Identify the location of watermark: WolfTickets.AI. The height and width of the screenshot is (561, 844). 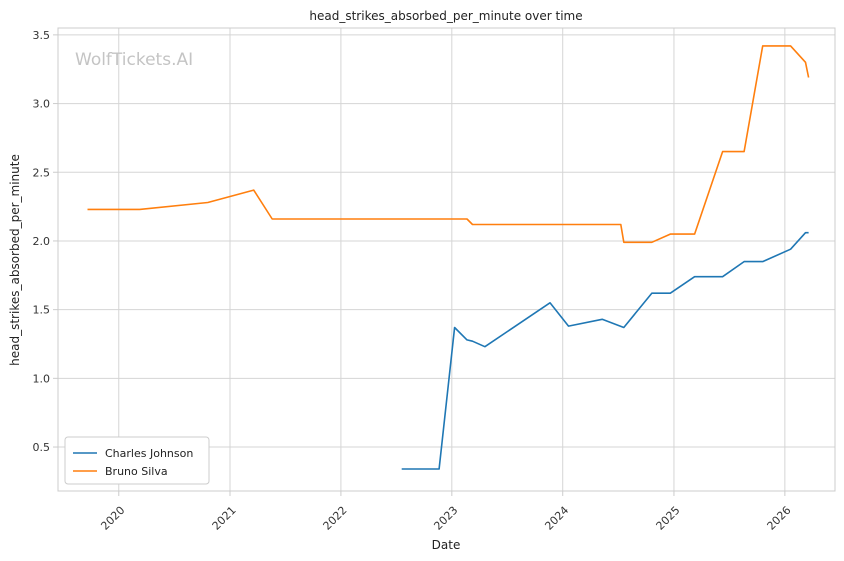
(134, 60).